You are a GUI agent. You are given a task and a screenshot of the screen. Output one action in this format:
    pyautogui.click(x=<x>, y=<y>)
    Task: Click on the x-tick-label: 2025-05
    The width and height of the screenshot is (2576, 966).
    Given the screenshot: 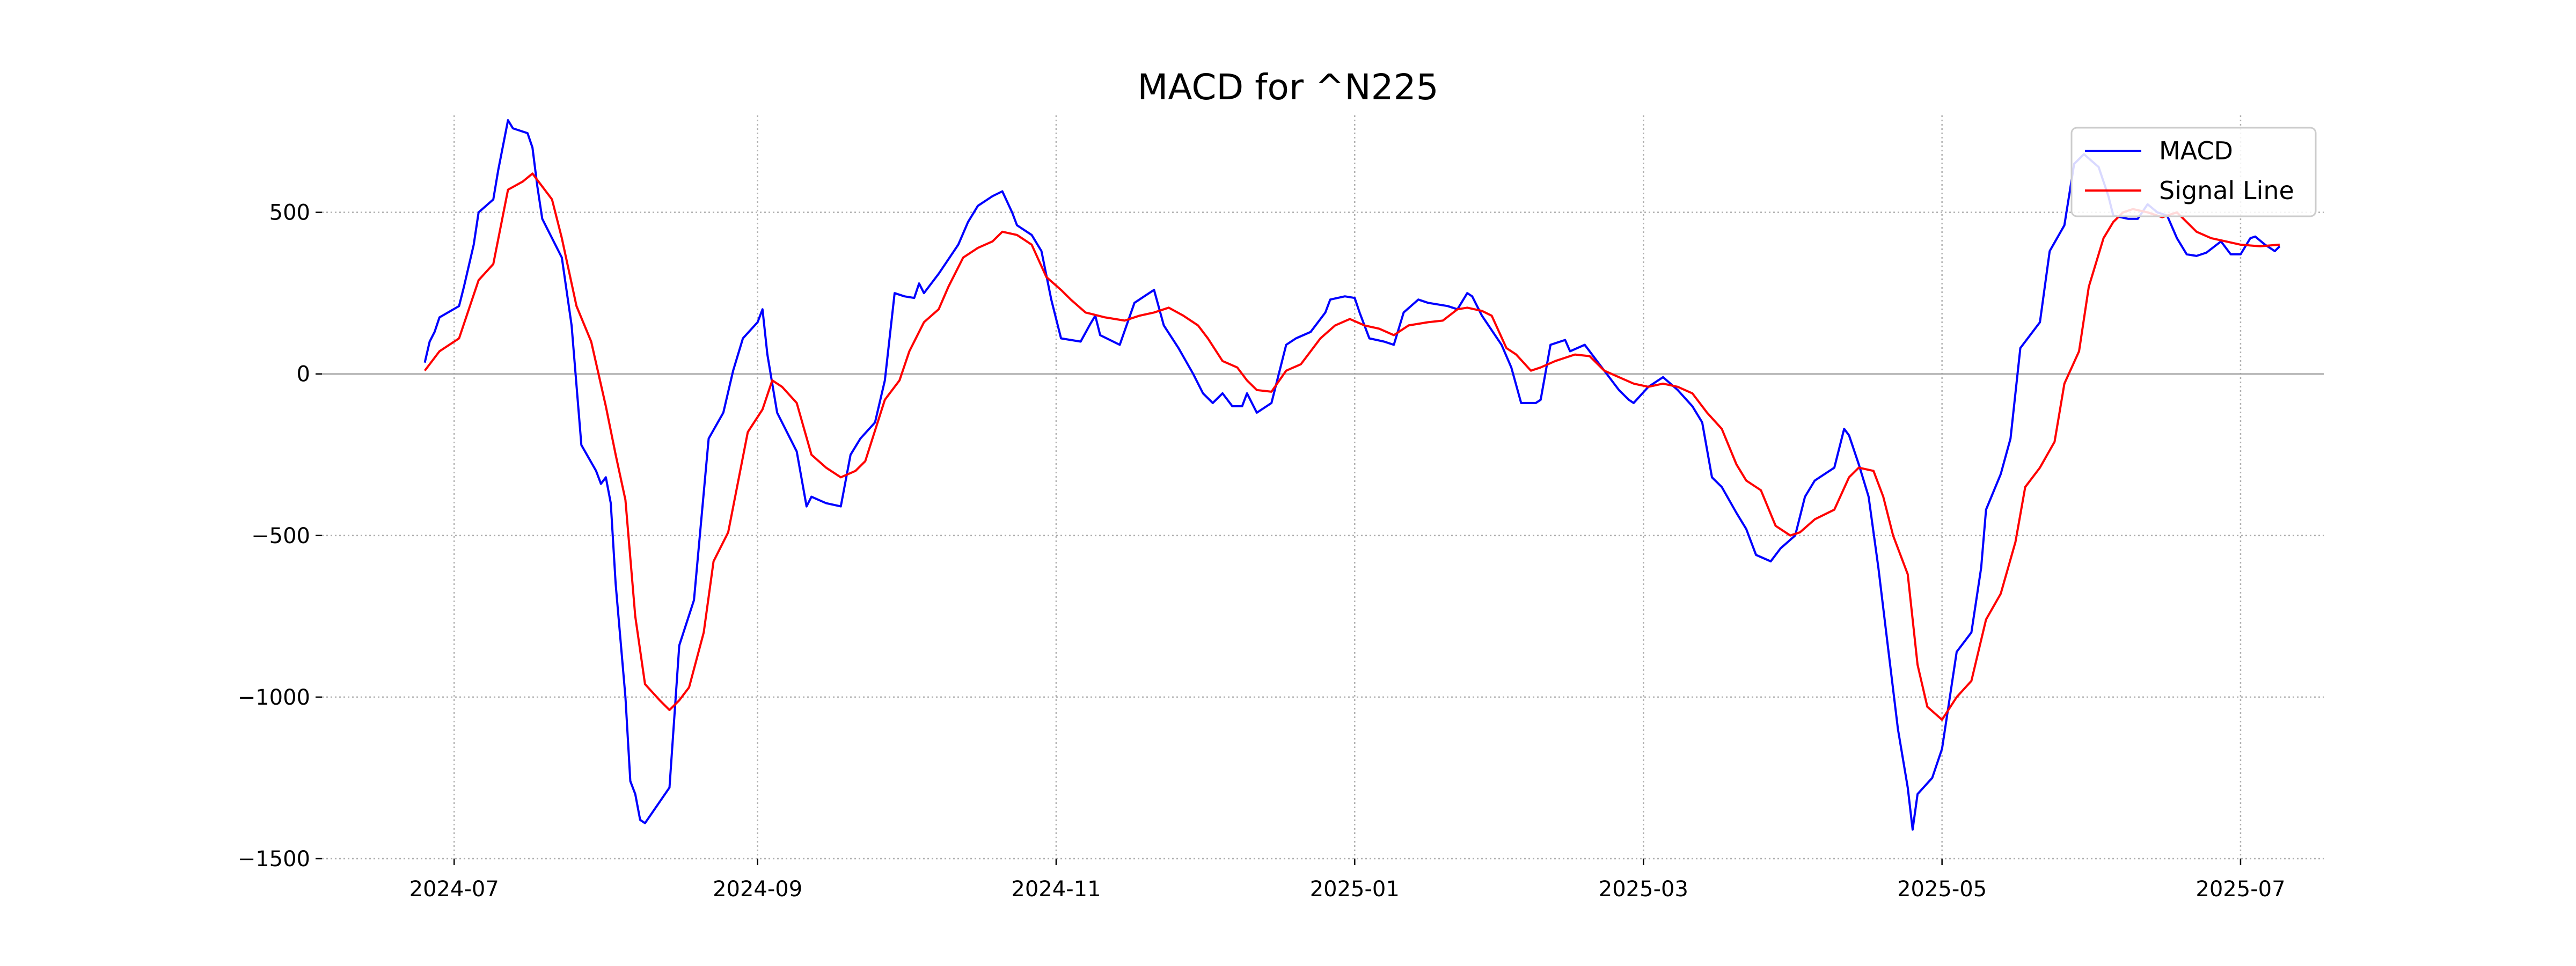 What is the action you would take?
    pyautogui.click(x=1942, y=889)
    